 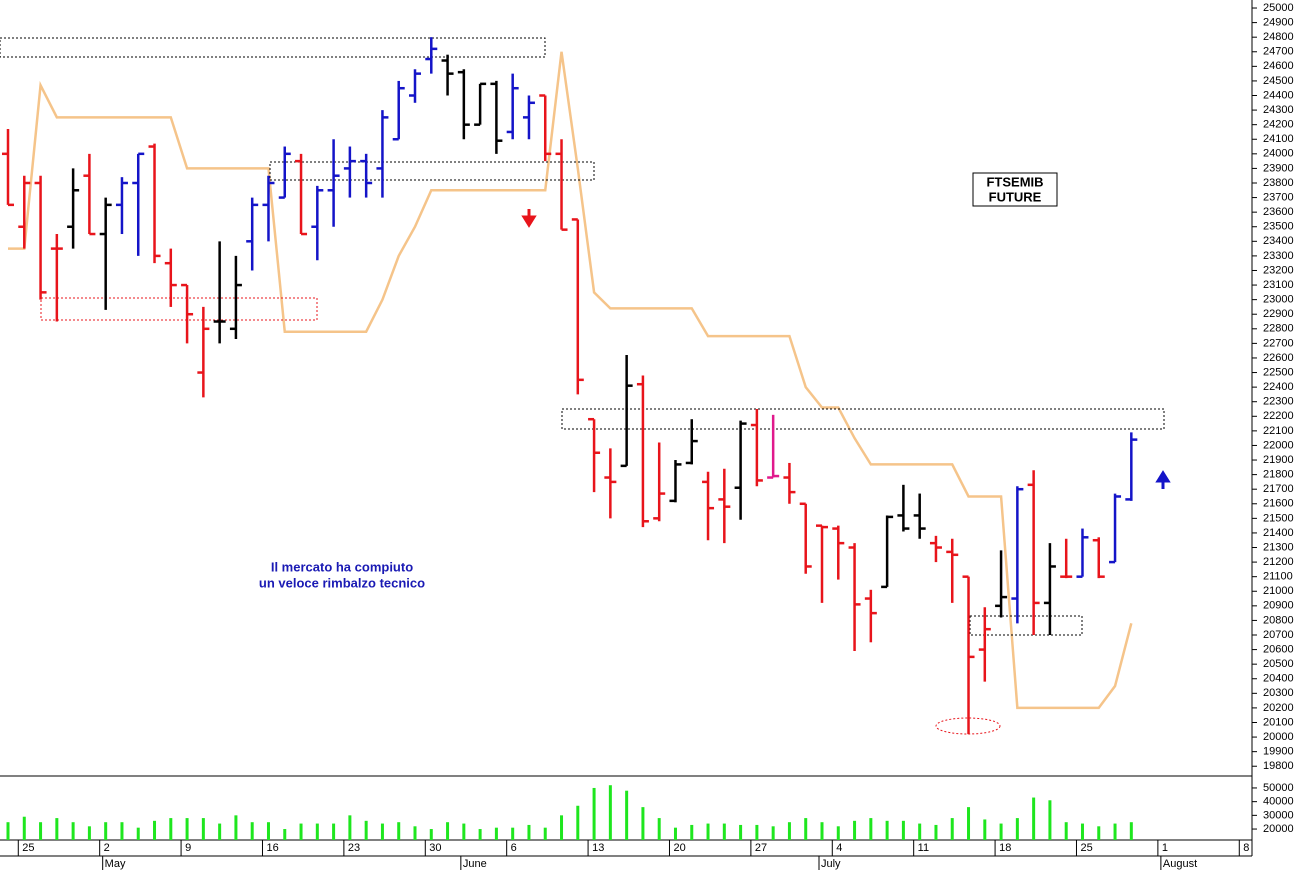 What do you see at coordinates (1278, 788) in the screenshot?
I see `y-tick-label: 50000` at bounding box center [1278, 788].